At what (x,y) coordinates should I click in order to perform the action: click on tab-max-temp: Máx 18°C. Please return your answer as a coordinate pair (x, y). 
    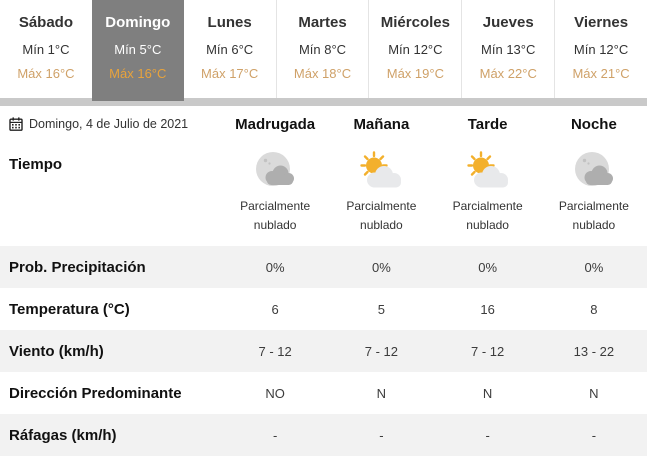
    Looking at the image, I should click on (322, 73).